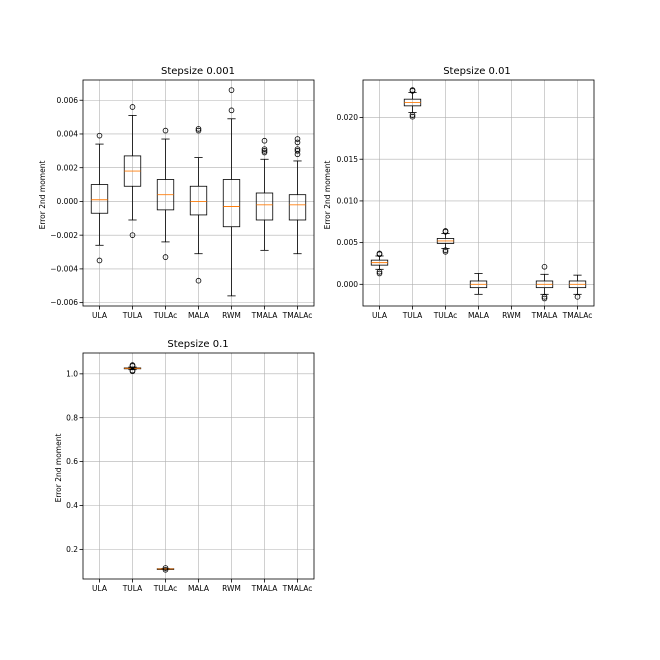 The width and height of the screenshot is (660, 660). Describe the element at coordinates (72, 549) in the screenshot. I see `y-tick-label: 0.2` at that location.